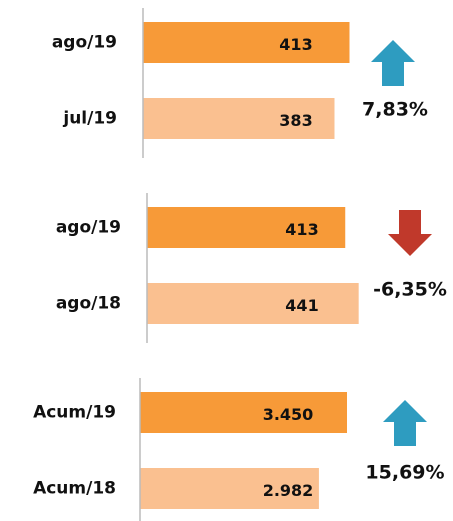 This screenshot has height=521, width=453. I want to click on annotation: 15,69%, so click(404, 473).